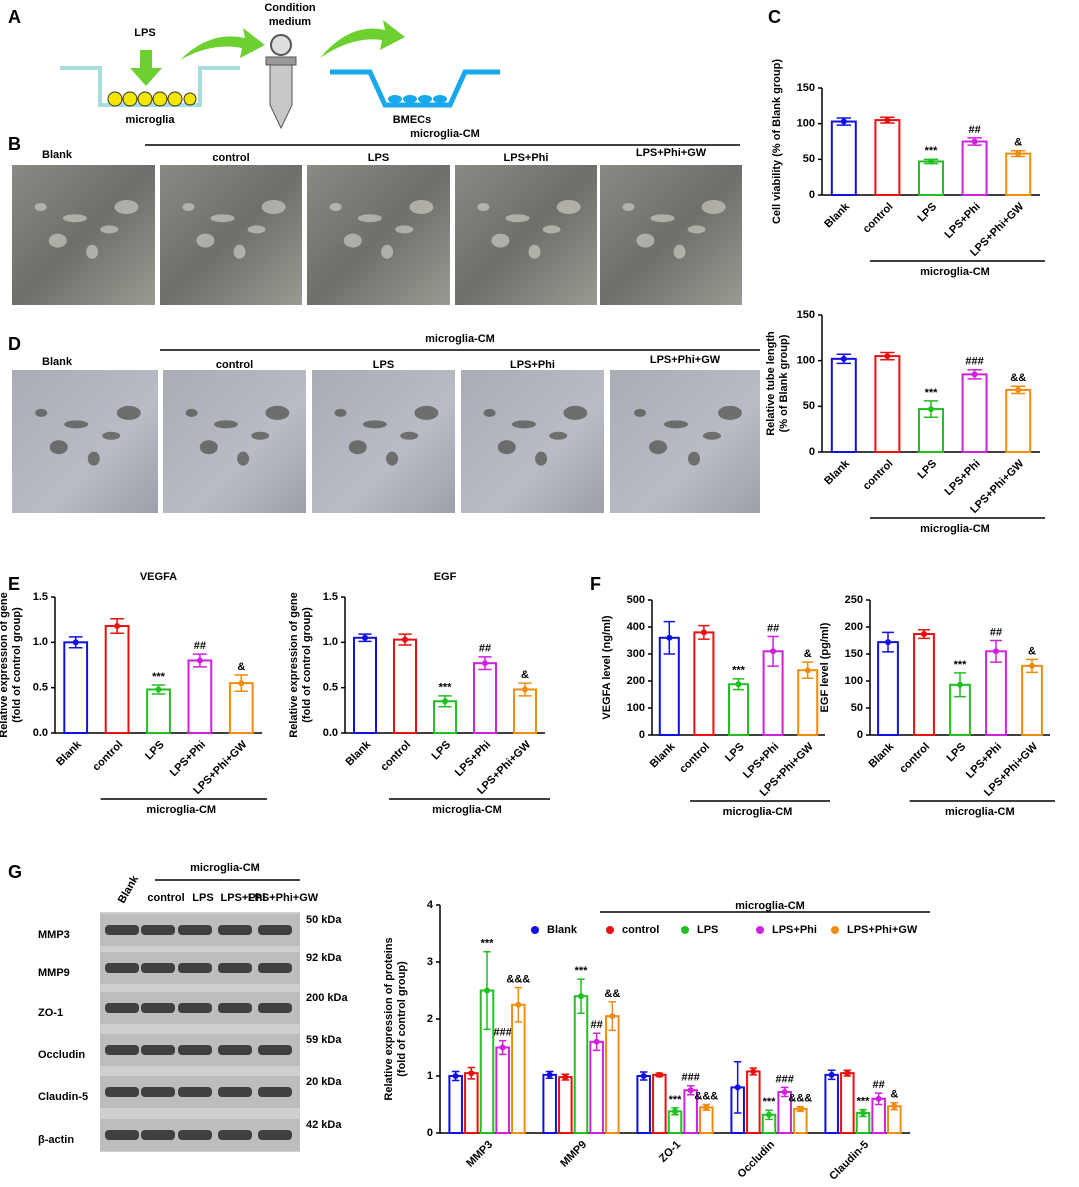 The image size is (1079, 1187). I want to click on y-axis-label: Cell viability (% of Blank group), so click(777, 141).